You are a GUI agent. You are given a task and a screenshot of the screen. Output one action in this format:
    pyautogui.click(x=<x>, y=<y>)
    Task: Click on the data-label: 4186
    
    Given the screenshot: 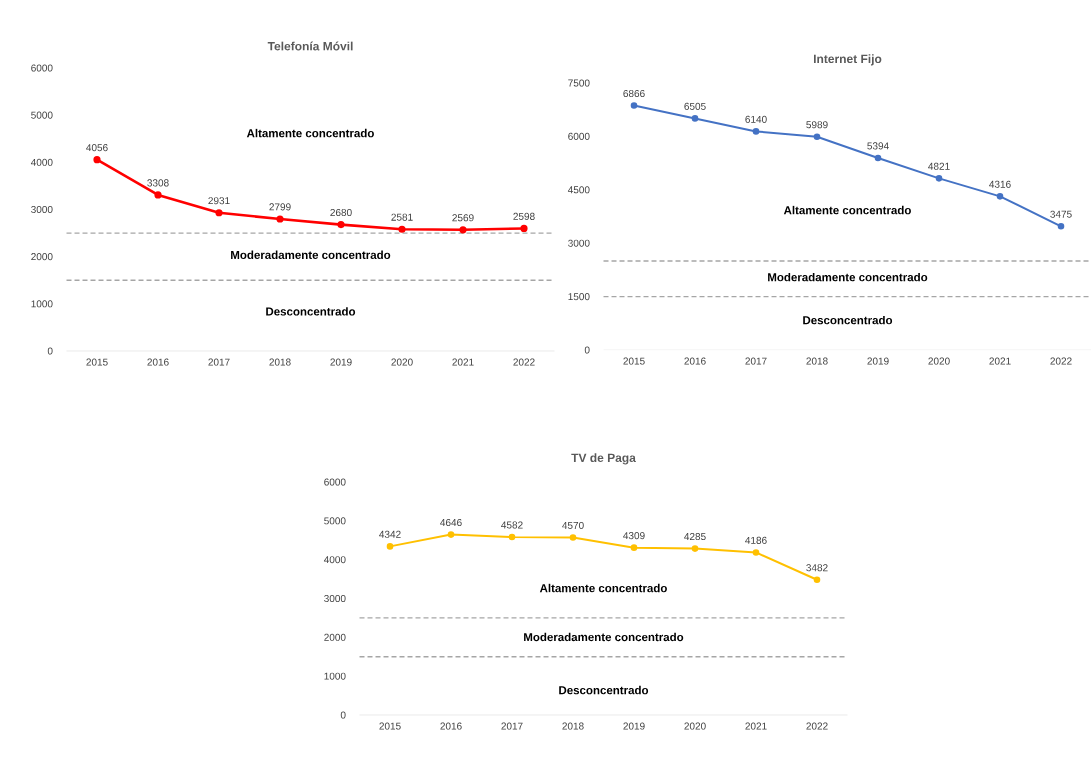 What is the action you would take?
    pyautogui.click(x=756, y=540)
    